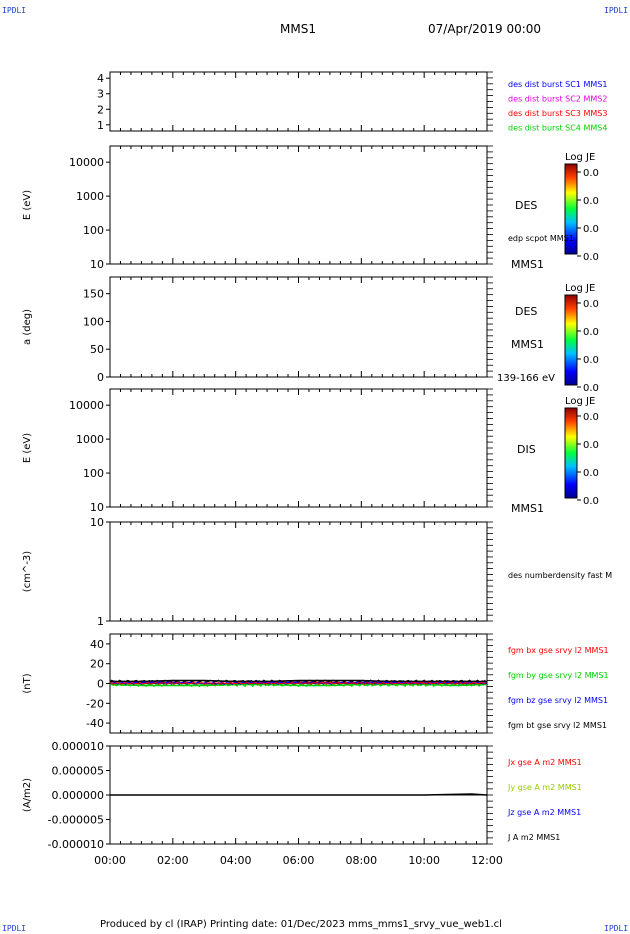  Describe the element at coordinates (100, 109) in the screenshot. I see `y-tick-label: 2` at that location.